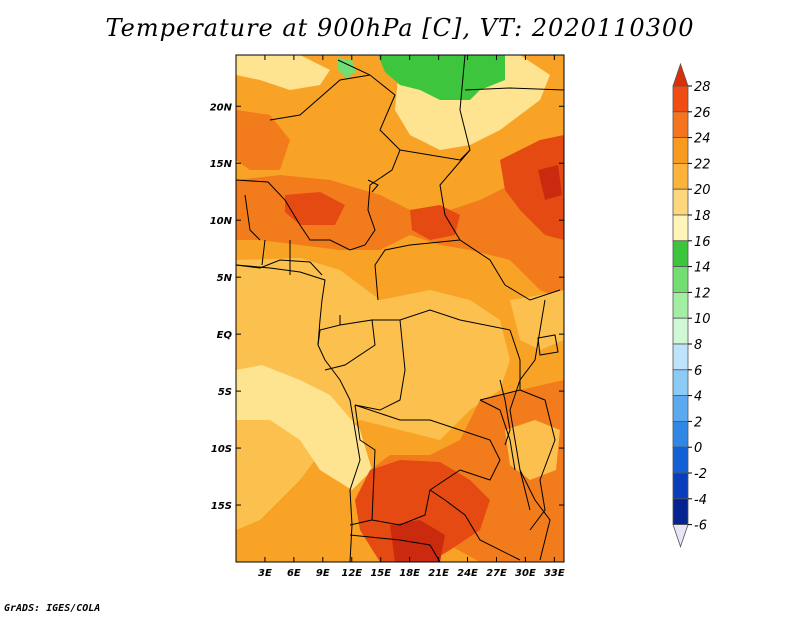 This screenshot has height=618, width=800. I want to click on y-tick-label: 5N, so click(225, 278).